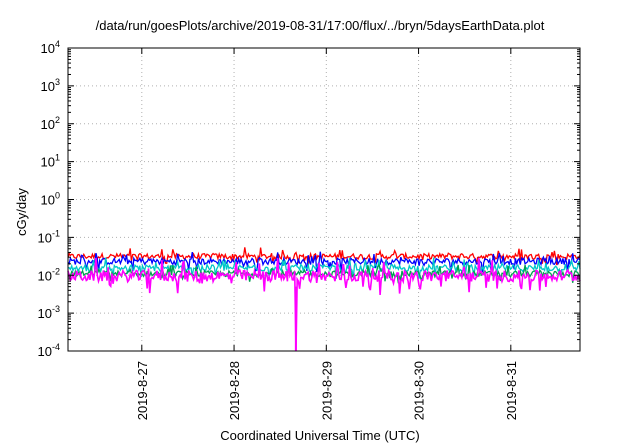 The width and height of the screenshot is (640, 448). I want to click on x-axis-label: Coordinated Universal Time (UTC), so click(320, 435).